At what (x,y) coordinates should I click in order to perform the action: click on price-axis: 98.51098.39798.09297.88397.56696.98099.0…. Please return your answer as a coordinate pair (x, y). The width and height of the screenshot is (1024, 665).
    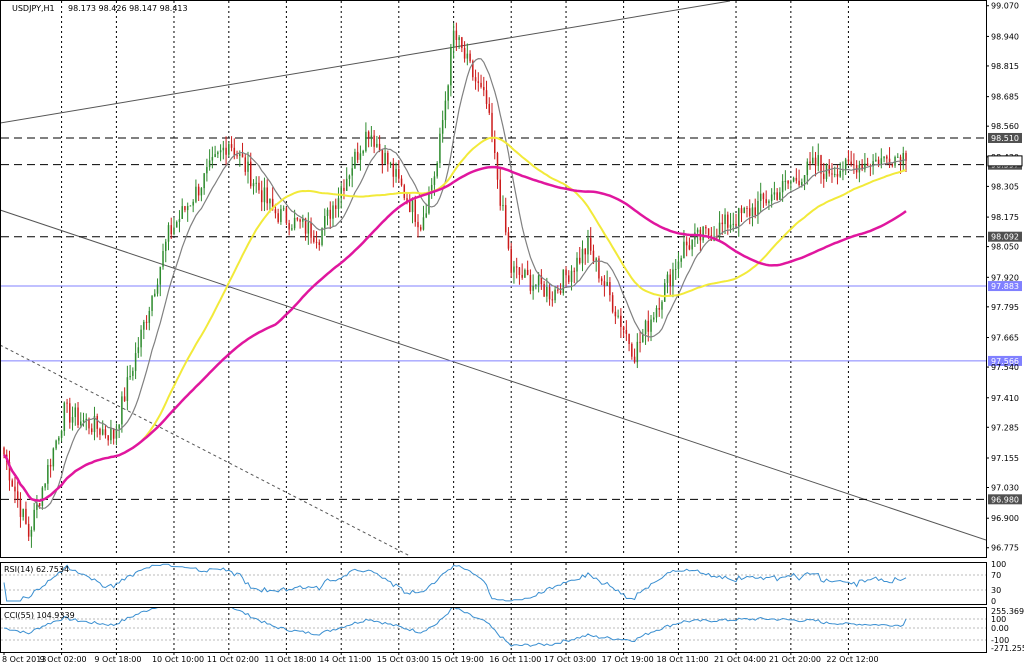
    Looking at the image, I should click on (1005, 327).